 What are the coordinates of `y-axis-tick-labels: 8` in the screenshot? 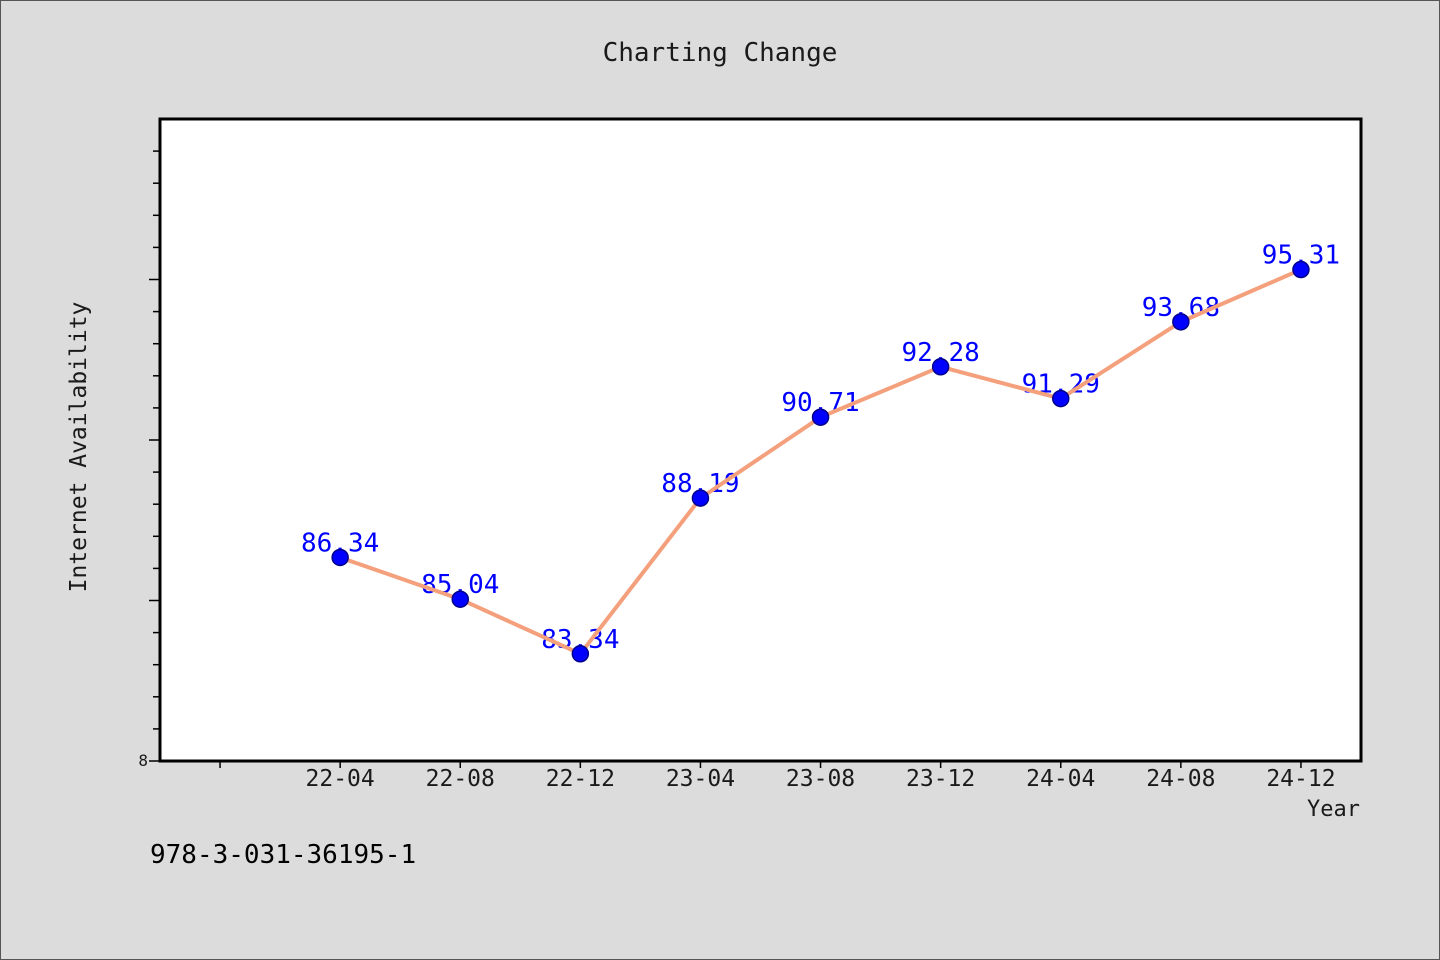 It's located at (143, 760).